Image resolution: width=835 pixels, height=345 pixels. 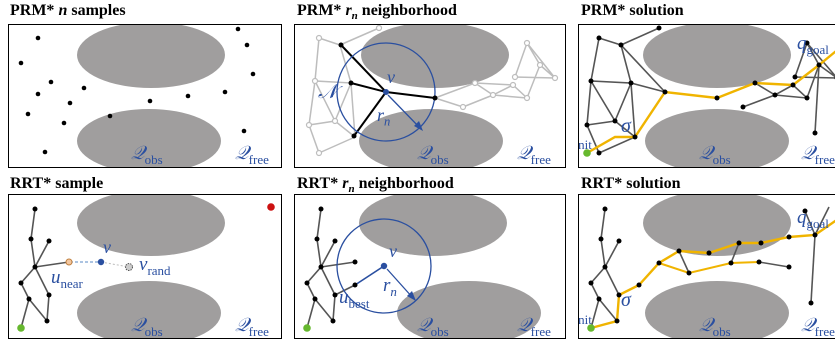 I want to click on panel-rrt-sample: v vrand unear 𝒬obs 𝒬free, so click(x=145, y=266).